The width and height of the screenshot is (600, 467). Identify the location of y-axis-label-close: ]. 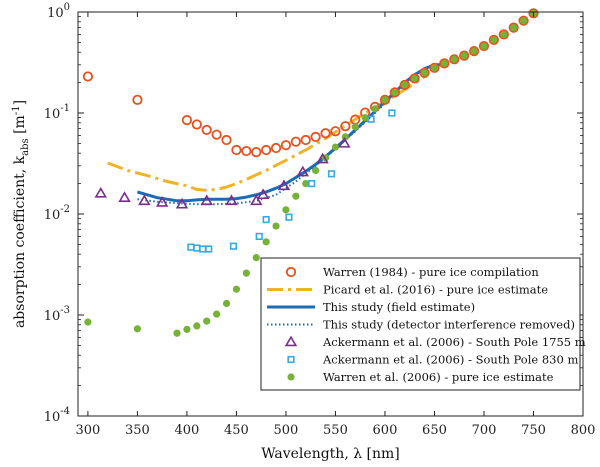
(20, 102).